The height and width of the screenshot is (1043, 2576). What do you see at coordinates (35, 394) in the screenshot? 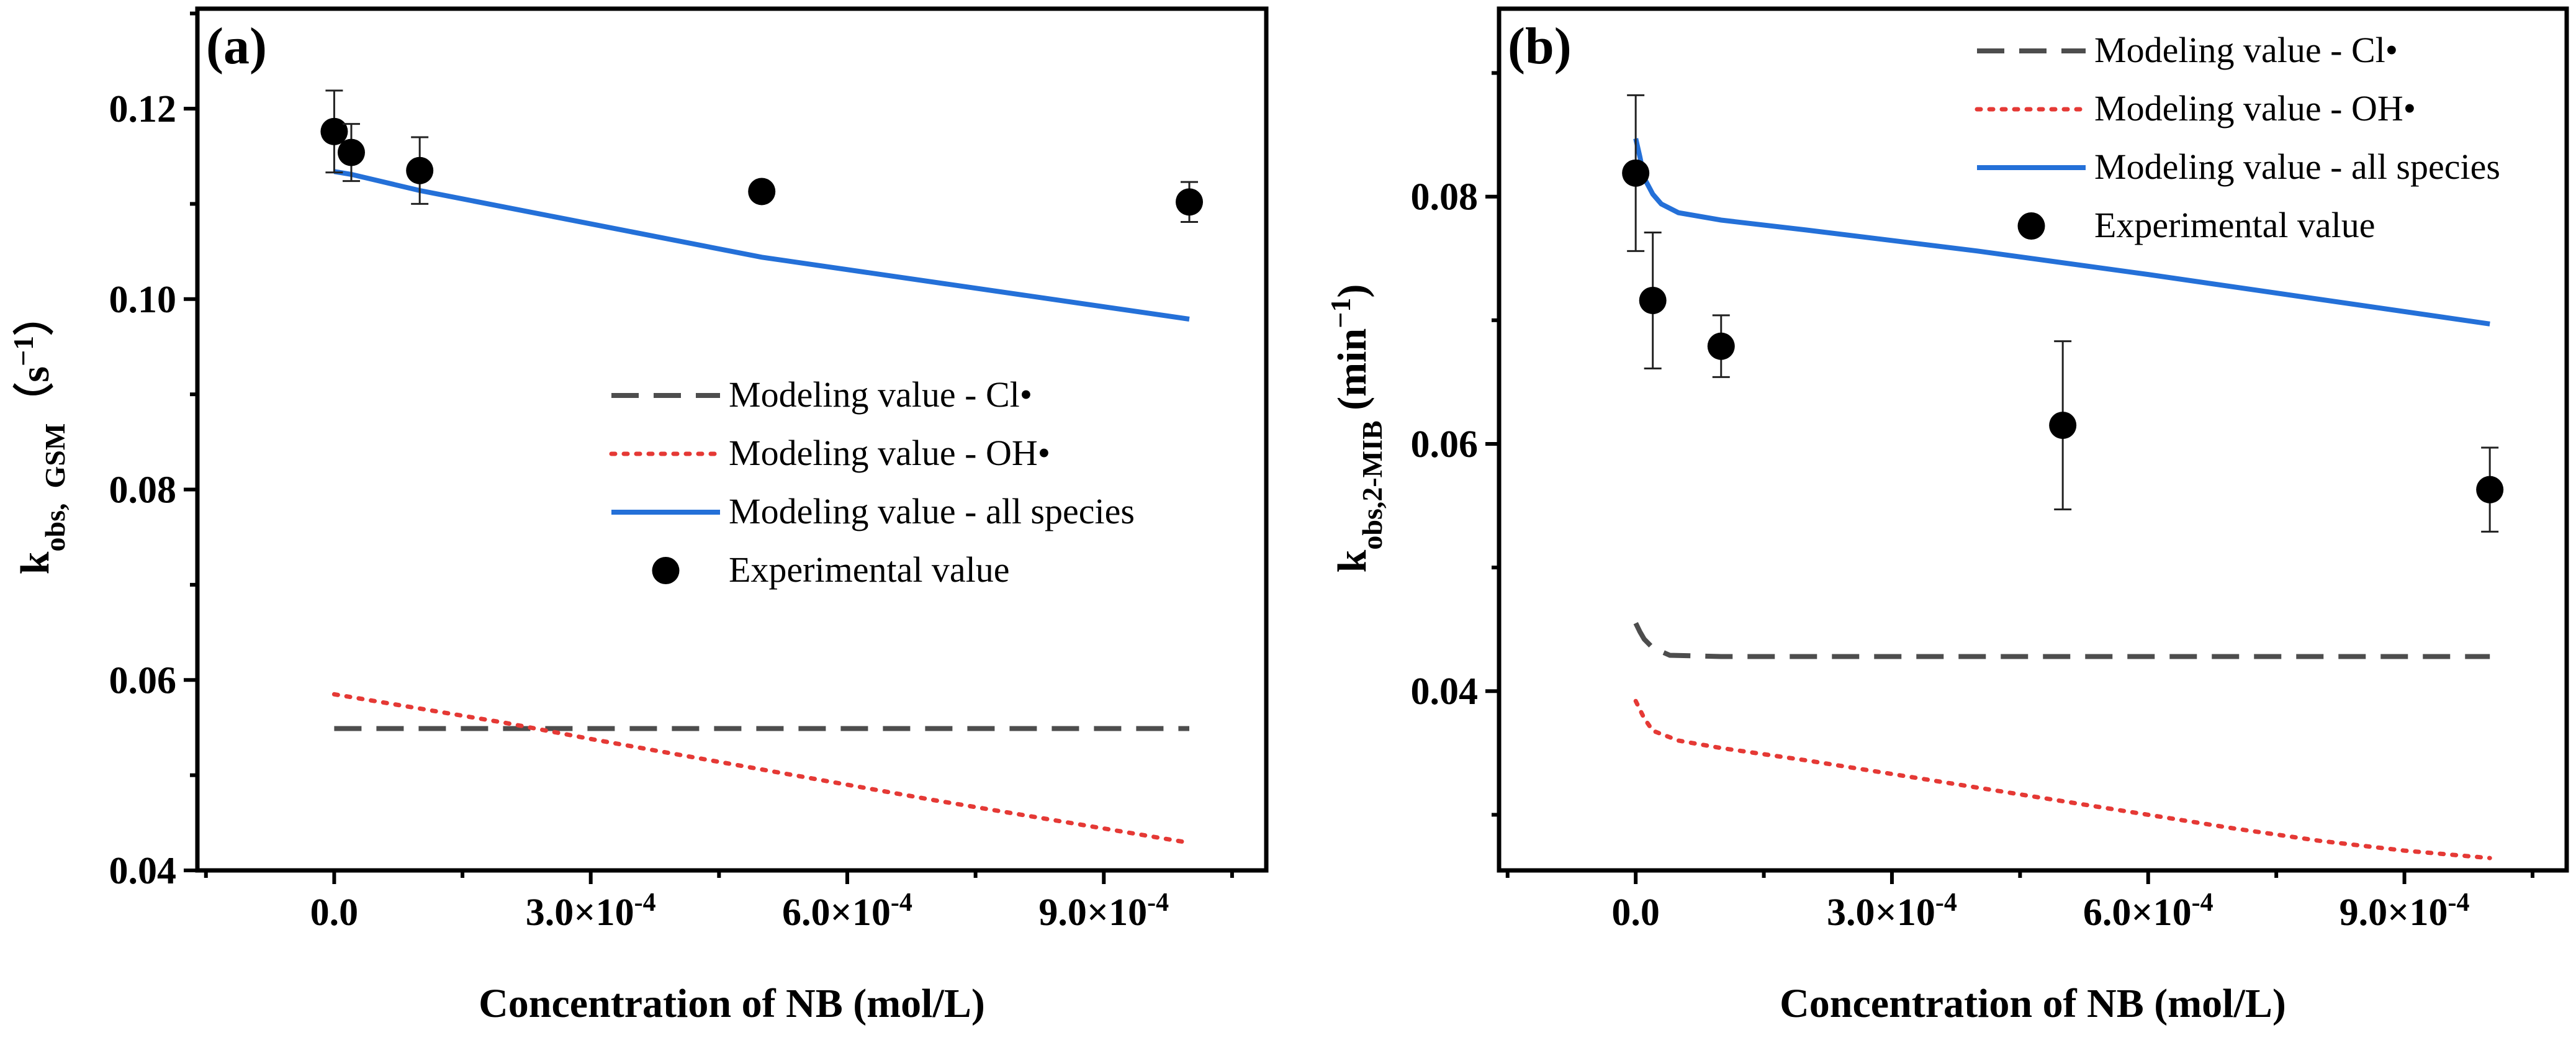
I see `y-axis-title-part: （s` at bounding box center [35, 394].